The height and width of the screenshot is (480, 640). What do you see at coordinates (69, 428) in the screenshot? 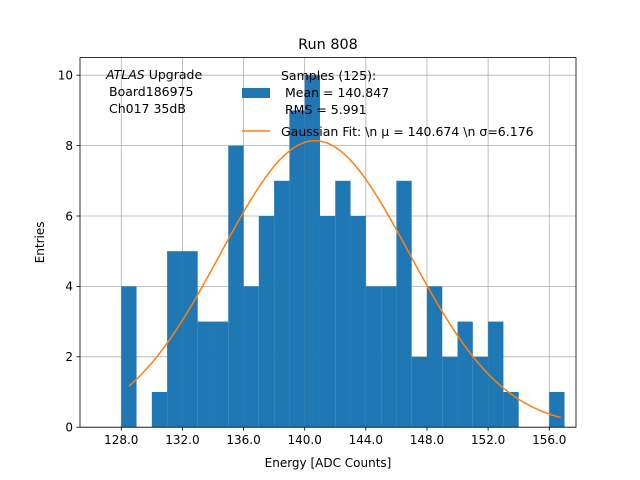
I see `y-tick-label: 0` at bounding box center [69, 428].